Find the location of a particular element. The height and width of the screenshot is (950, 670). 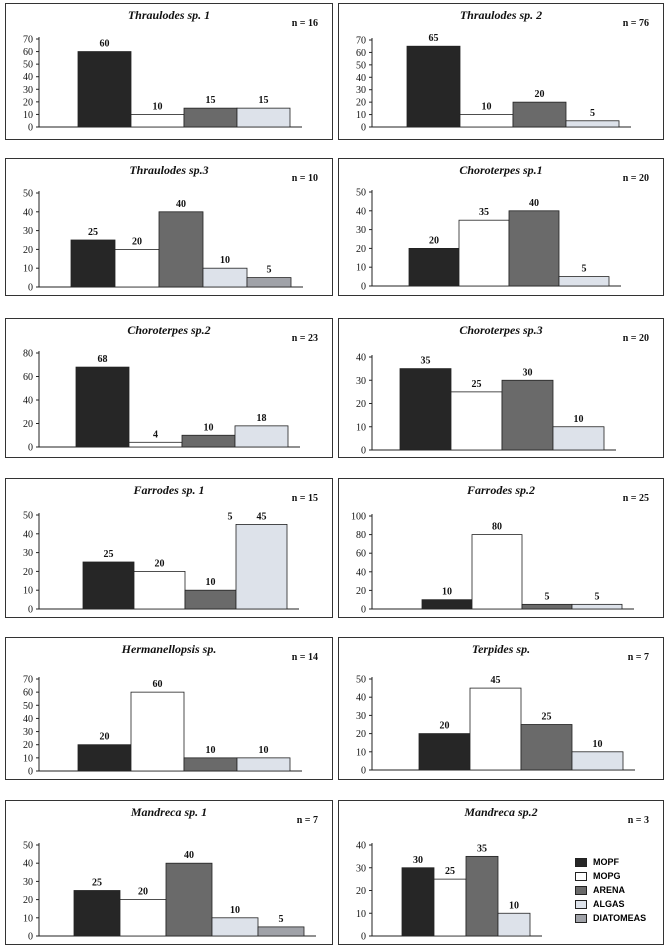

sample-size-label: n = 20 is located at coordinates (635, 178).